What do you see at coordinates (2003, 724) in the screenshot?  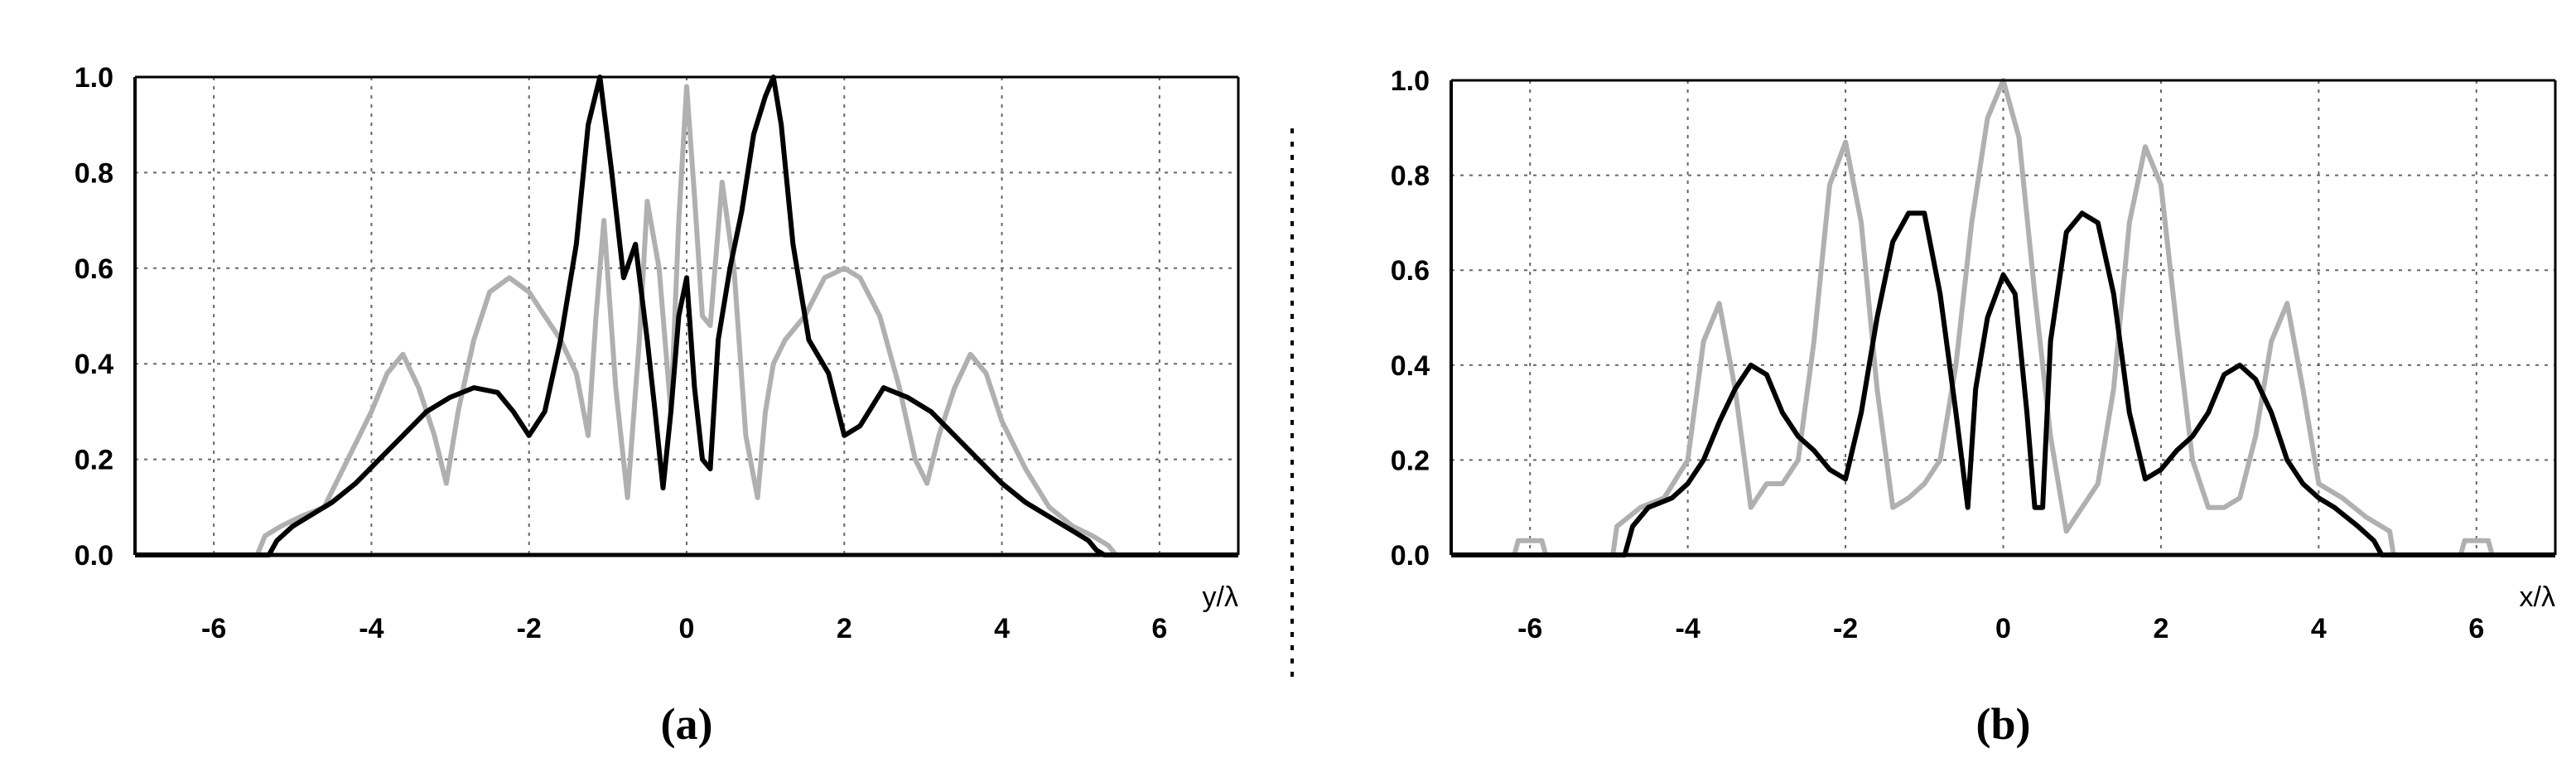 I see `panel-label: (b)` at bounding box center [2003, 724].